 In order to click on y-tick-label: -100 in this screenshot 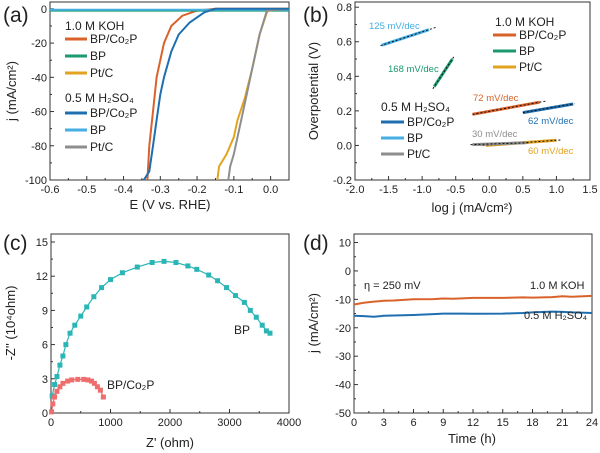, I will do `click(36, 181)`.